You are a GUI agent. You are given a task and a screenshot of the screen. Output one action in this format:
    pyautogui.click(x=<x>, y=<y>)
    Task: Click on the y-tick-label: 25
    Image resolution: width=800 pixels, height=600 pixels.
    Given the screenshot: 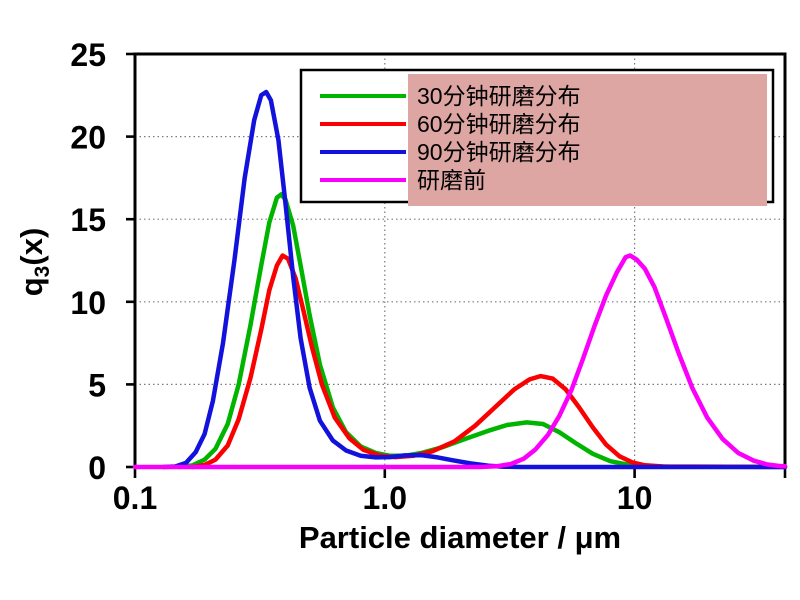 What is the action you would take?
    pyautogui.click(x=88, y=55)
    